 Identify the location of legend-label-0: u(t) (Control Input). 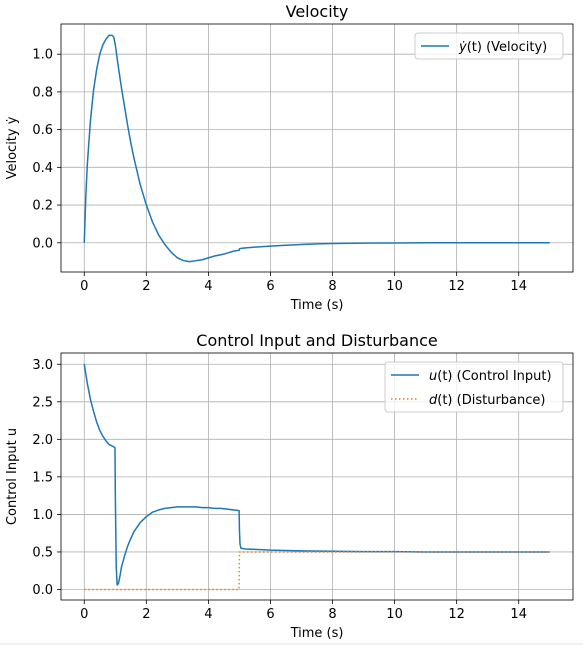
(490, 376).